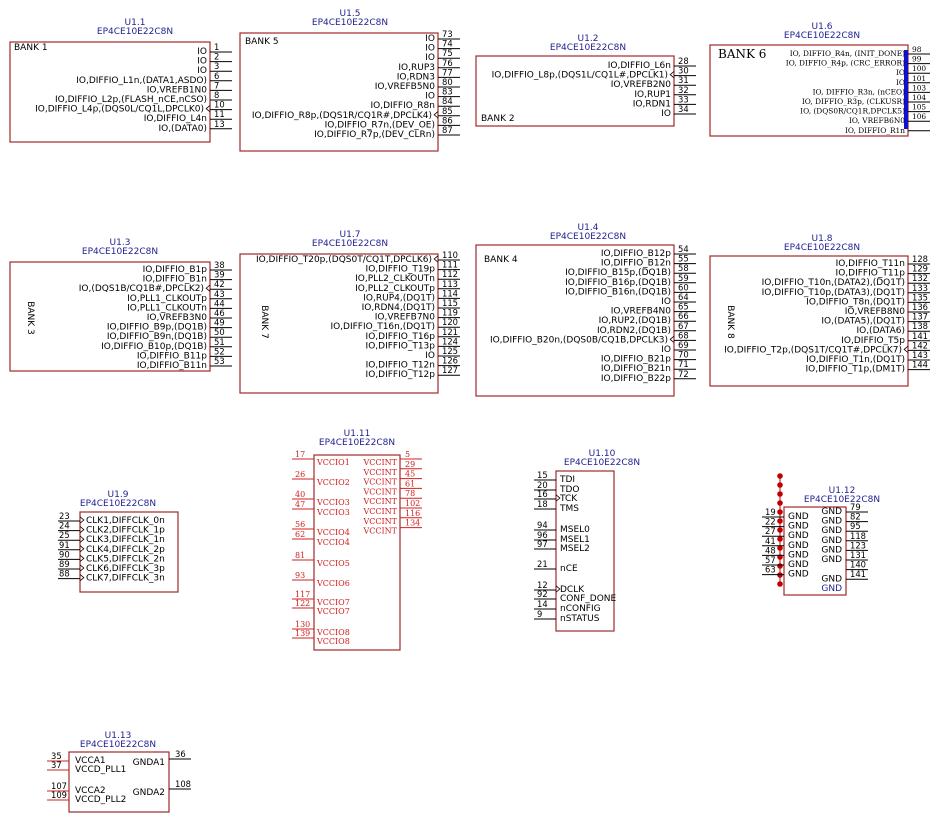 Image resolution: width=944 pixels, height=821 pixels. I want to click on pin: 29 VCCINT, so click(392, 468).